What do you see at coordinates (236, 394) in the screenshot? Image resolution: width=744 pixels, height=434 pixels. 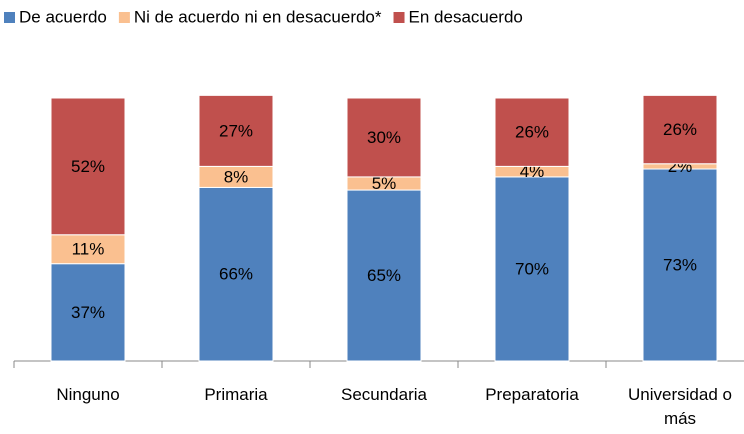 I see `x-tick-label: Primaria` at bounding box center [236, 394].